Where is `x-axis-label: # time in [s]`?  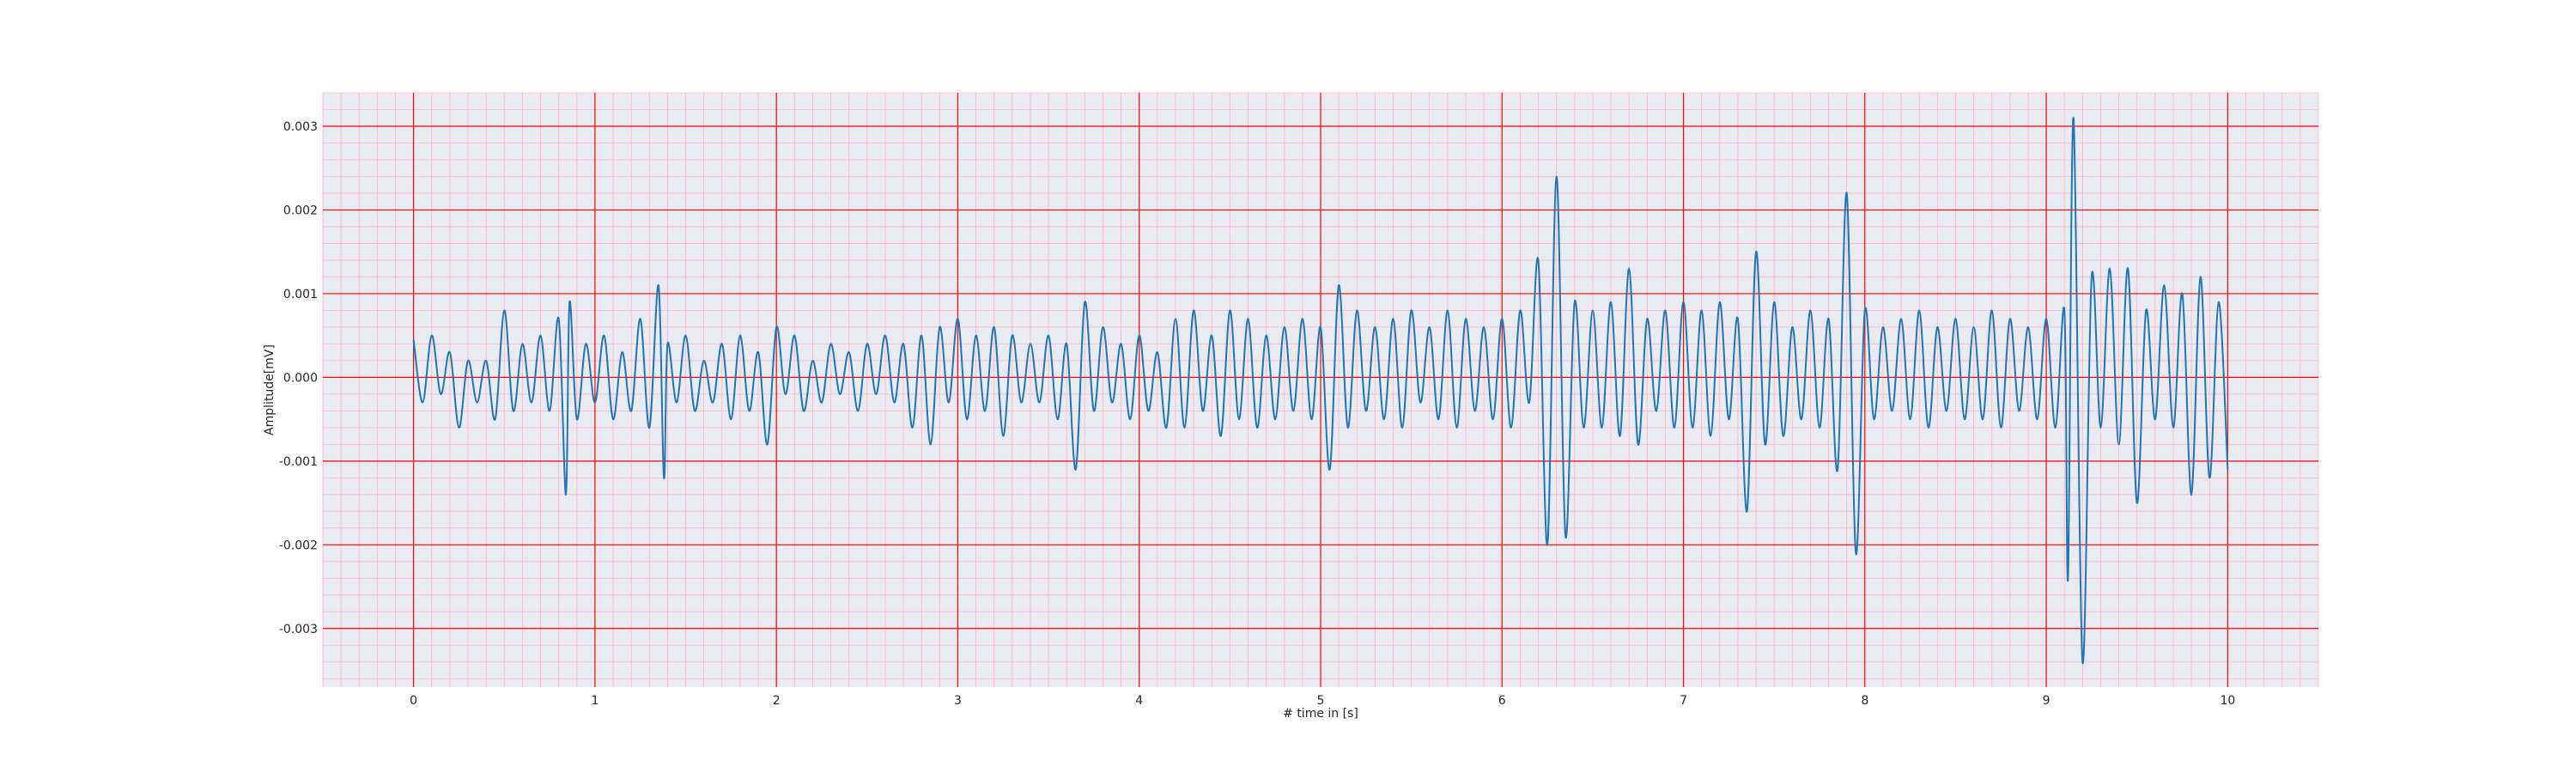
x-axis-label: # time in [s] is located at coordinates (1320, 714).